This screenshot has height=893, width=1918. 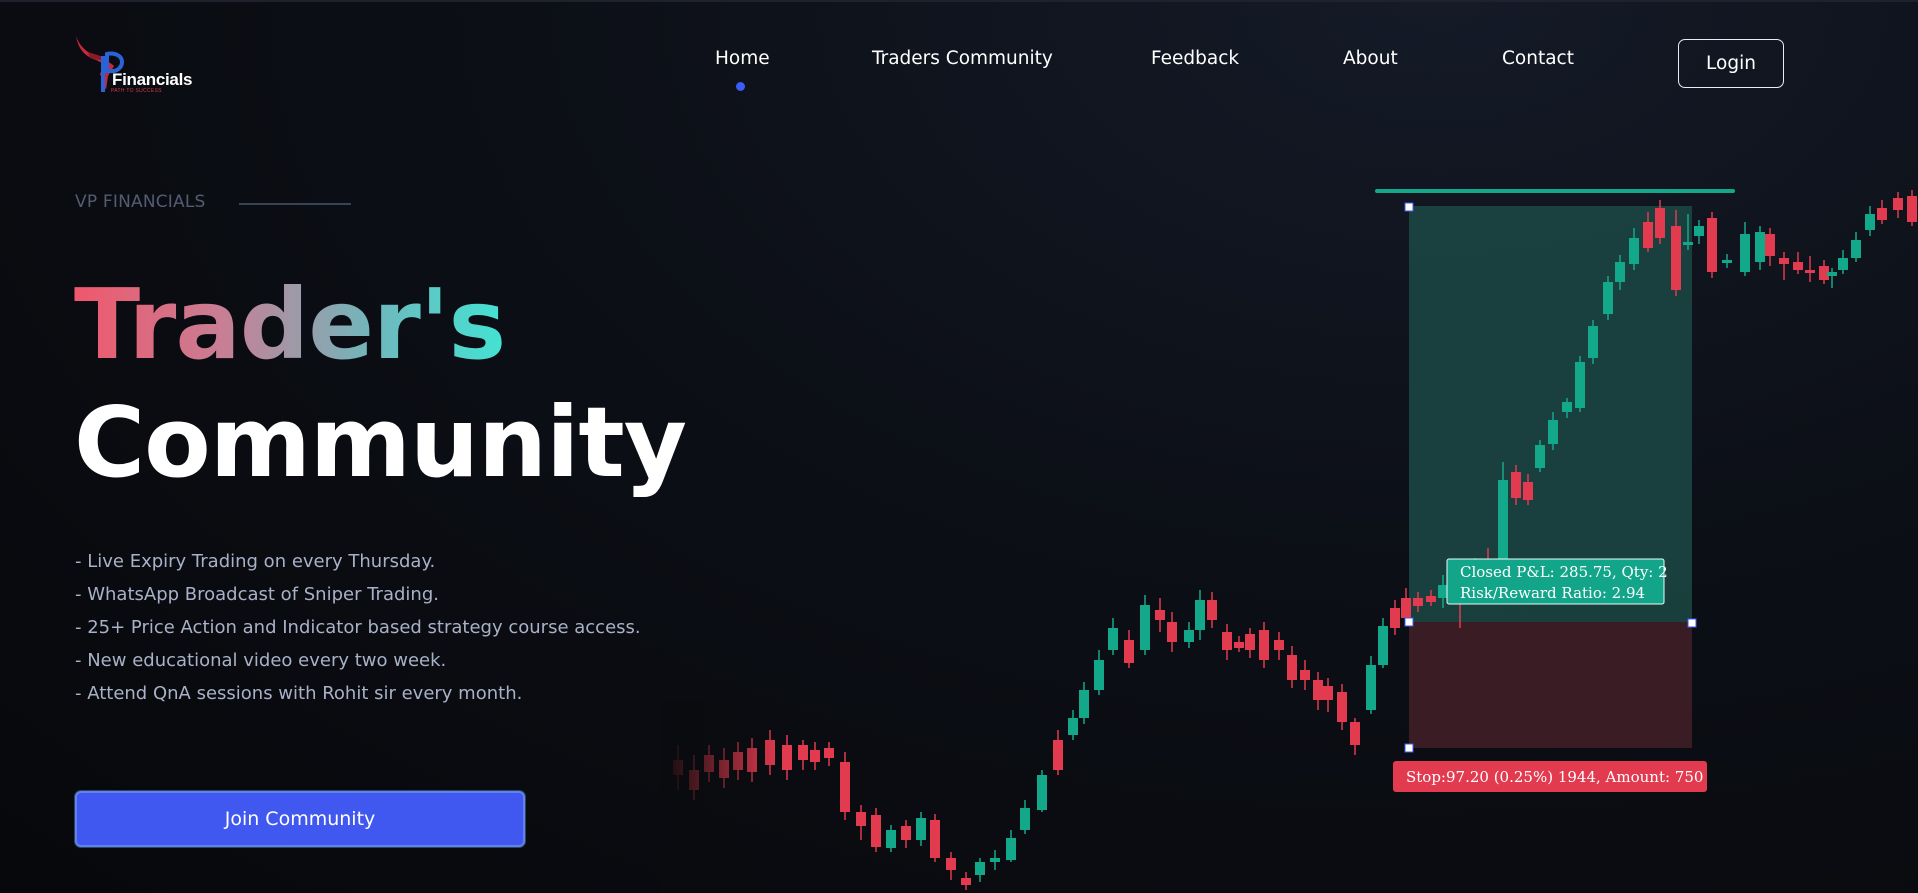 I want to click on join-community-button: Join Community, so click(x=300, y=819).